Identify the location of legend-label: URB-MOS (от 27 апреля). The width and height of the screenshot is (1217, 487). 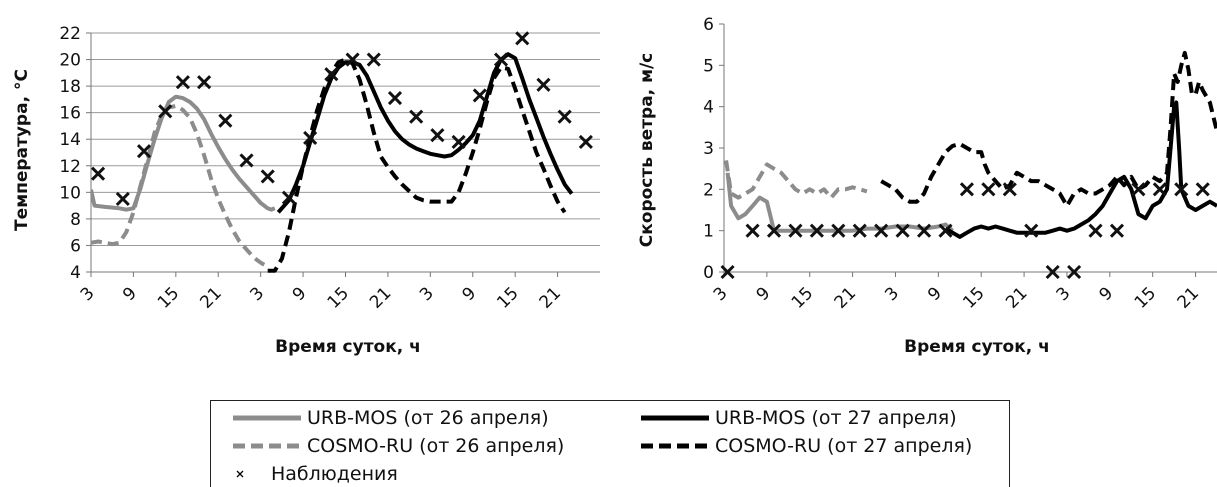
(836, 418).